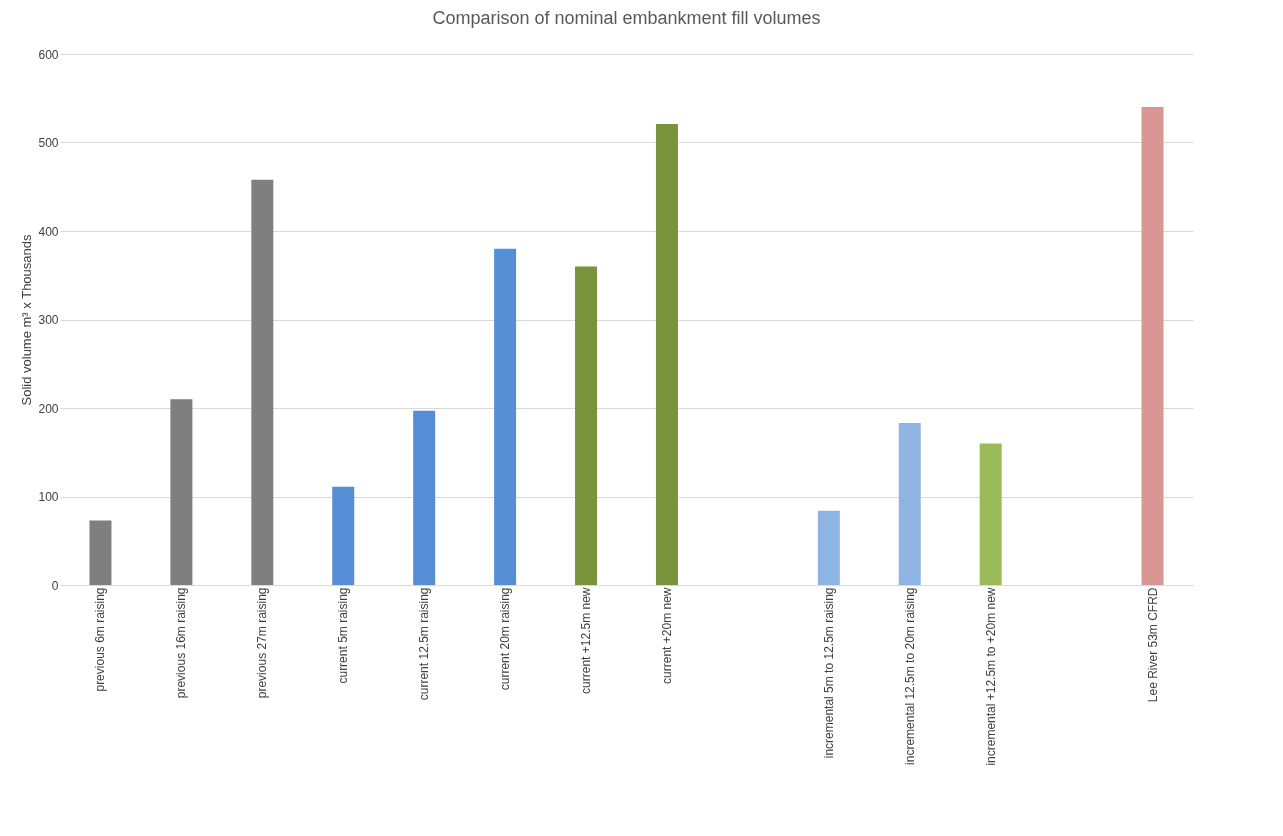 This screenshot has width=1283, height=836. What do you see at coordinates (505, 639) in the screenshot?
I see `x-tick-label: current 20m raising` at bounding box center [505, 639].